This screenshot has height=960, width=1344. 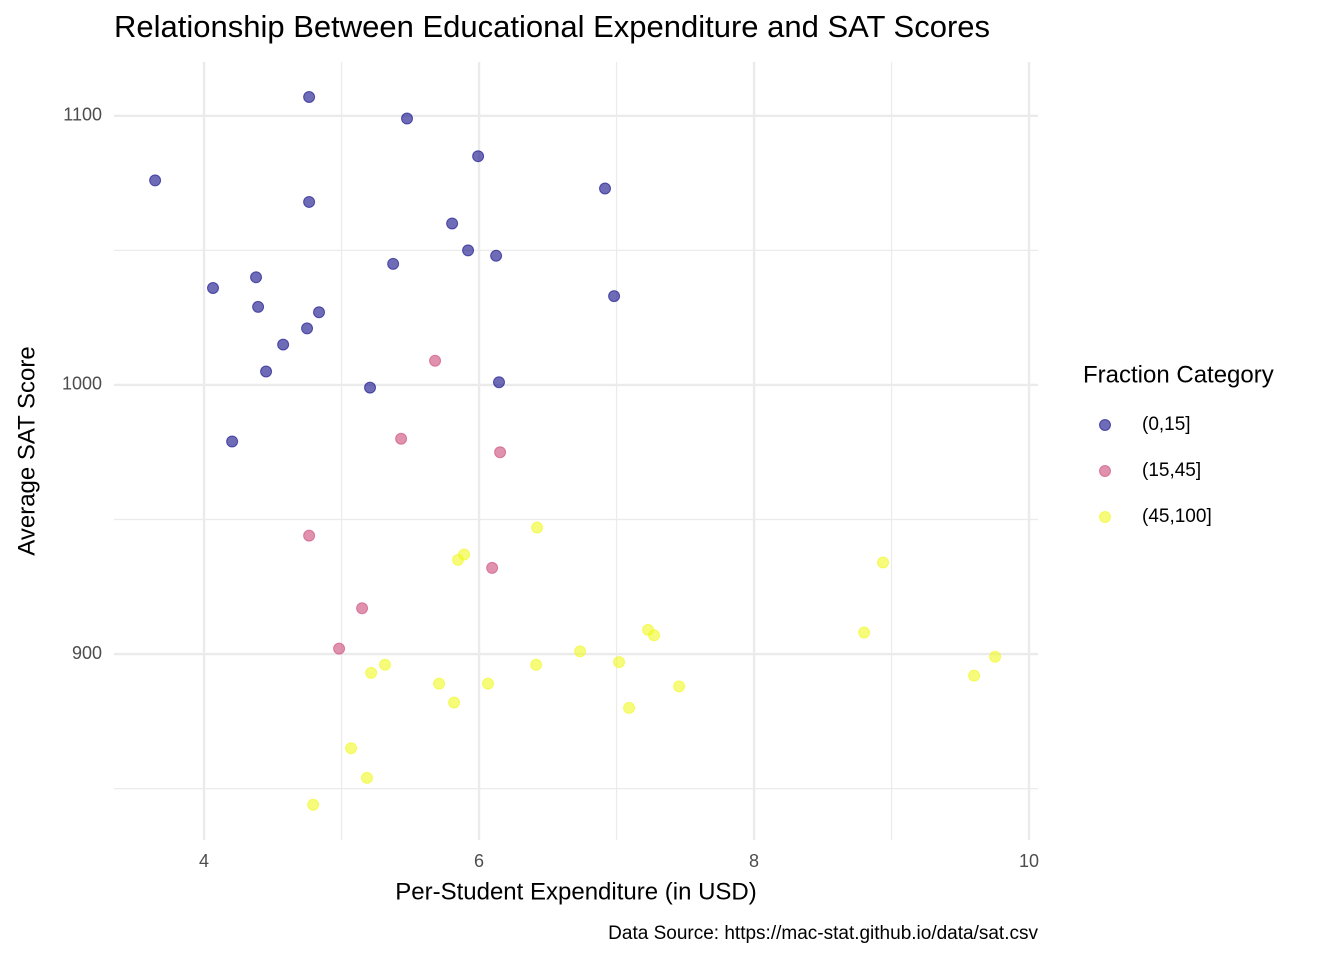 I want to click on x-tick-label: 10, so click(x=1029, y=861).